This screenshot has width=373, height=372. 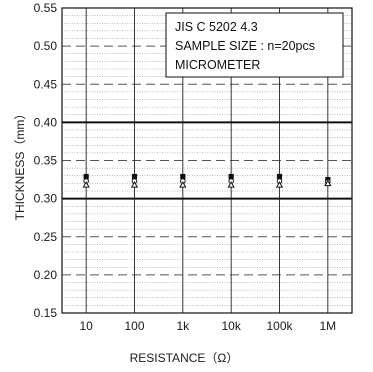 What do you see at coordinates (46, 313) in the screenshot?
I see `y-tick-label: 0.15` at bounding box center [46, 313].